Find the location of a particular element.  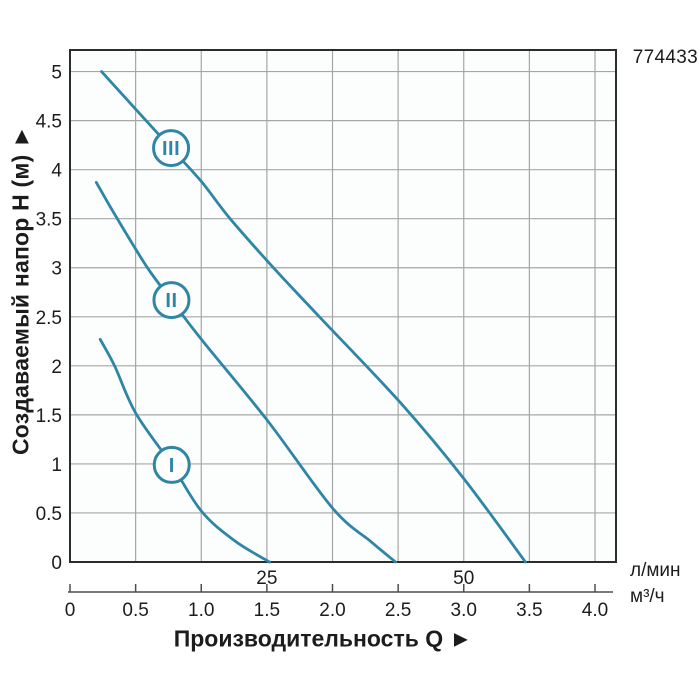

x-tick-label: 4.0 is located at coordinates (595, 610).